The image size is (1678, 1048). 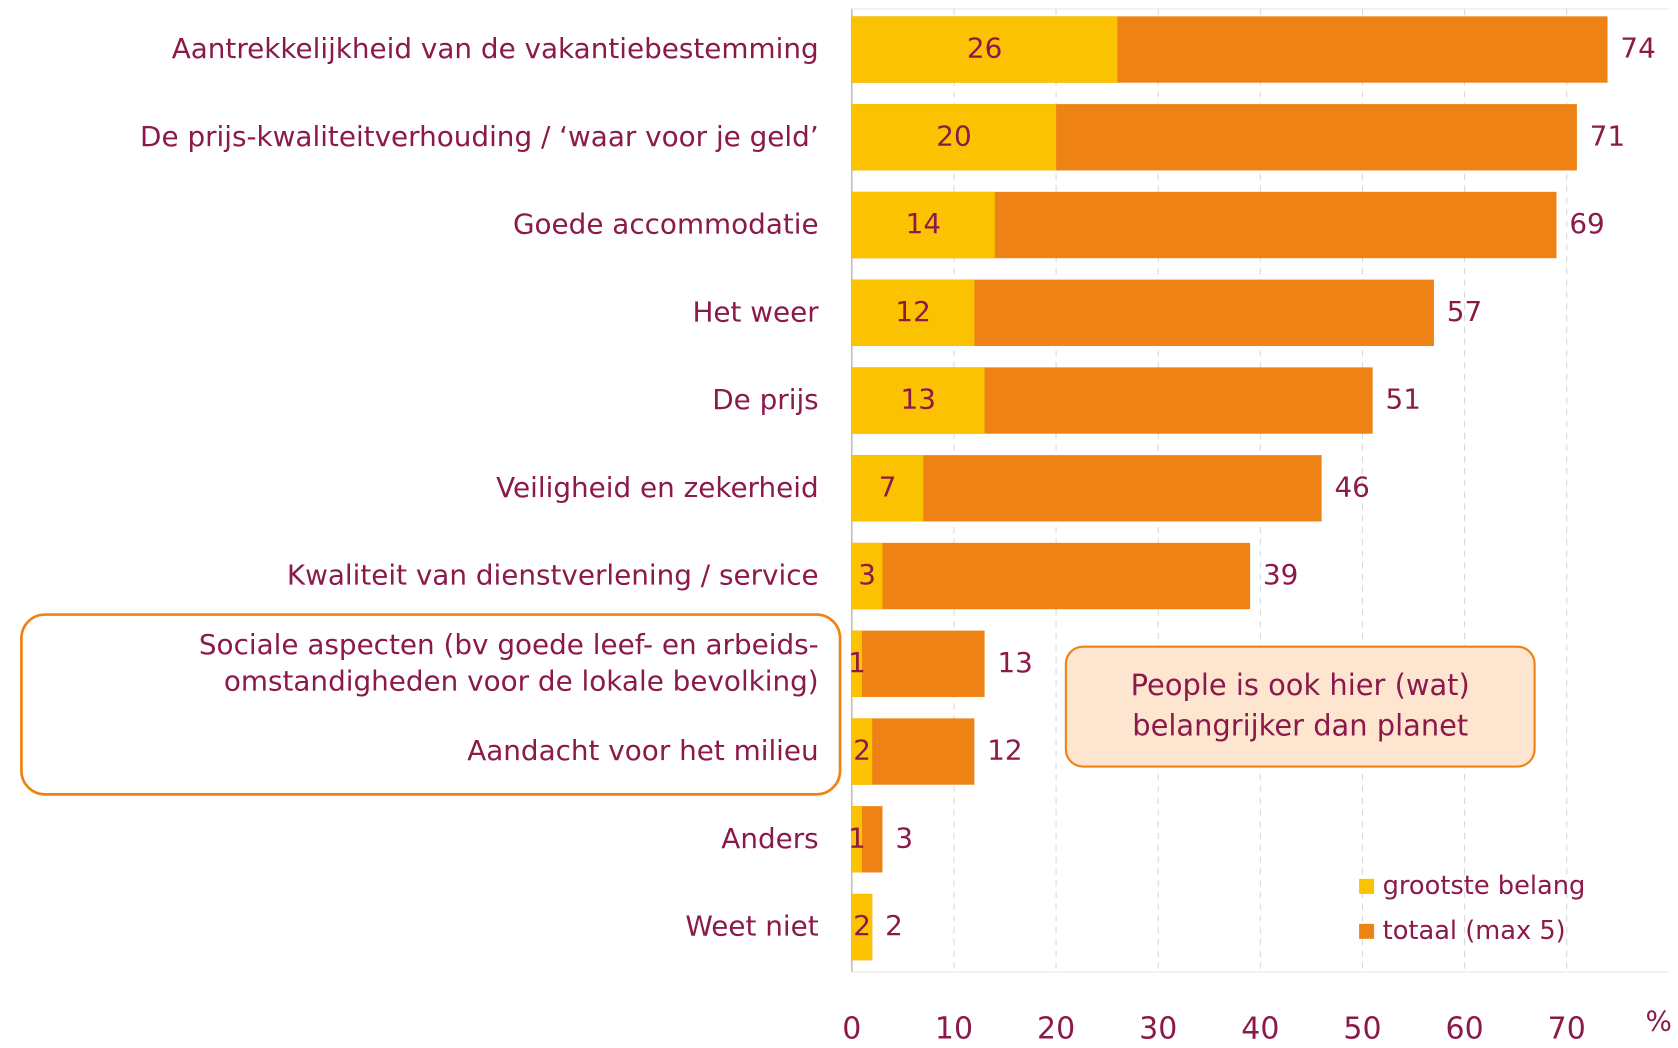 I want to click on legend-label: totaal (max 5), so click(x=1474, y=931).